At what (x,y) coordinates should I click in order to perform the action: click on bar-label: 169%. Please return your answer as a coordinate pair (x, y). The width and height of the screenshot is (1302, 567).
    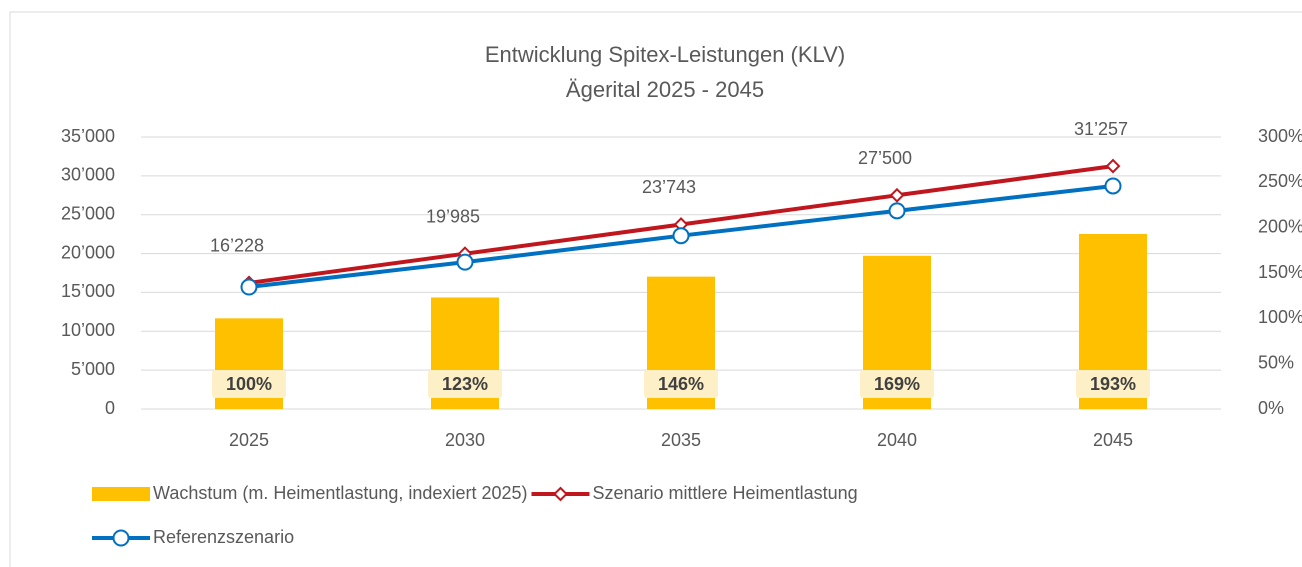
    Looking at the image, I should click on (897, 384).